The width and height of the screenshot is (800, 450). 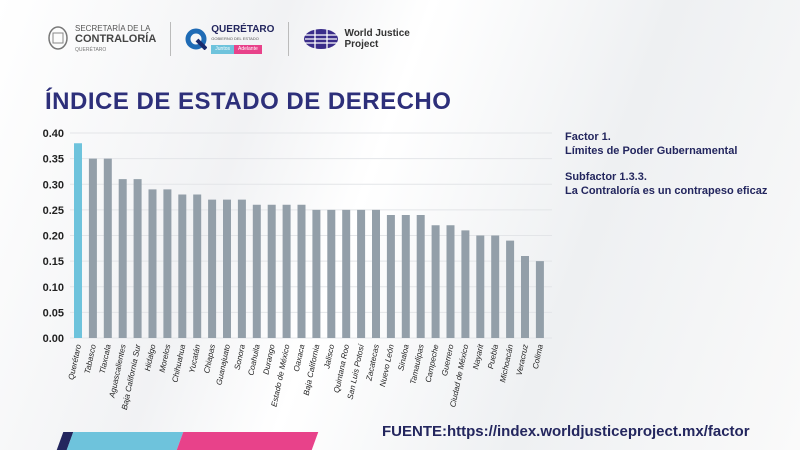 I want to click on x-tick-label: Nayarit, so click(x=478, y=356).